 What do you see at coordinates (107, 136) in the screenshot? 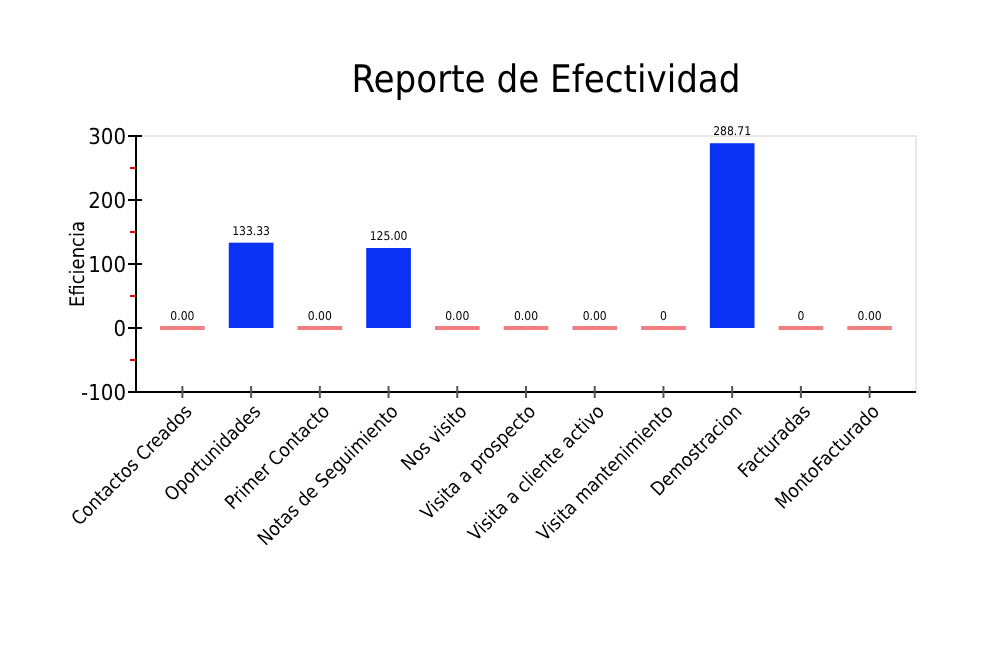
I see `y-tick-label: 300` at bounding box center [107, 136].